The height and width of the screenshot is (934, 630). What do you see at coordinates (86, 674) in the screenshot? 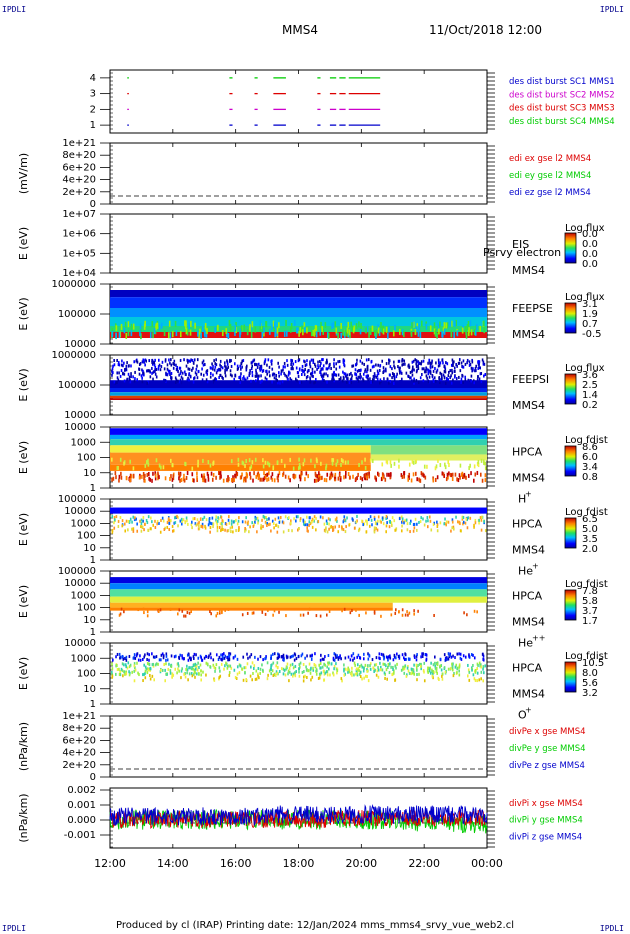
I see `hpca_o-ytick-label: 100` at bounding box center [86, 674].